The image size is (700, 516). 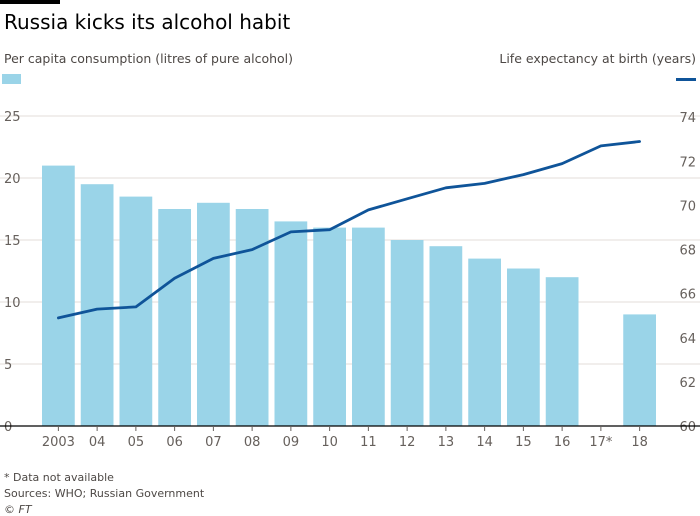 What do you see at coordinates (252, 442) in the screenshot?
I see `x-tick-label: 08` at bounding box center [252, 442].